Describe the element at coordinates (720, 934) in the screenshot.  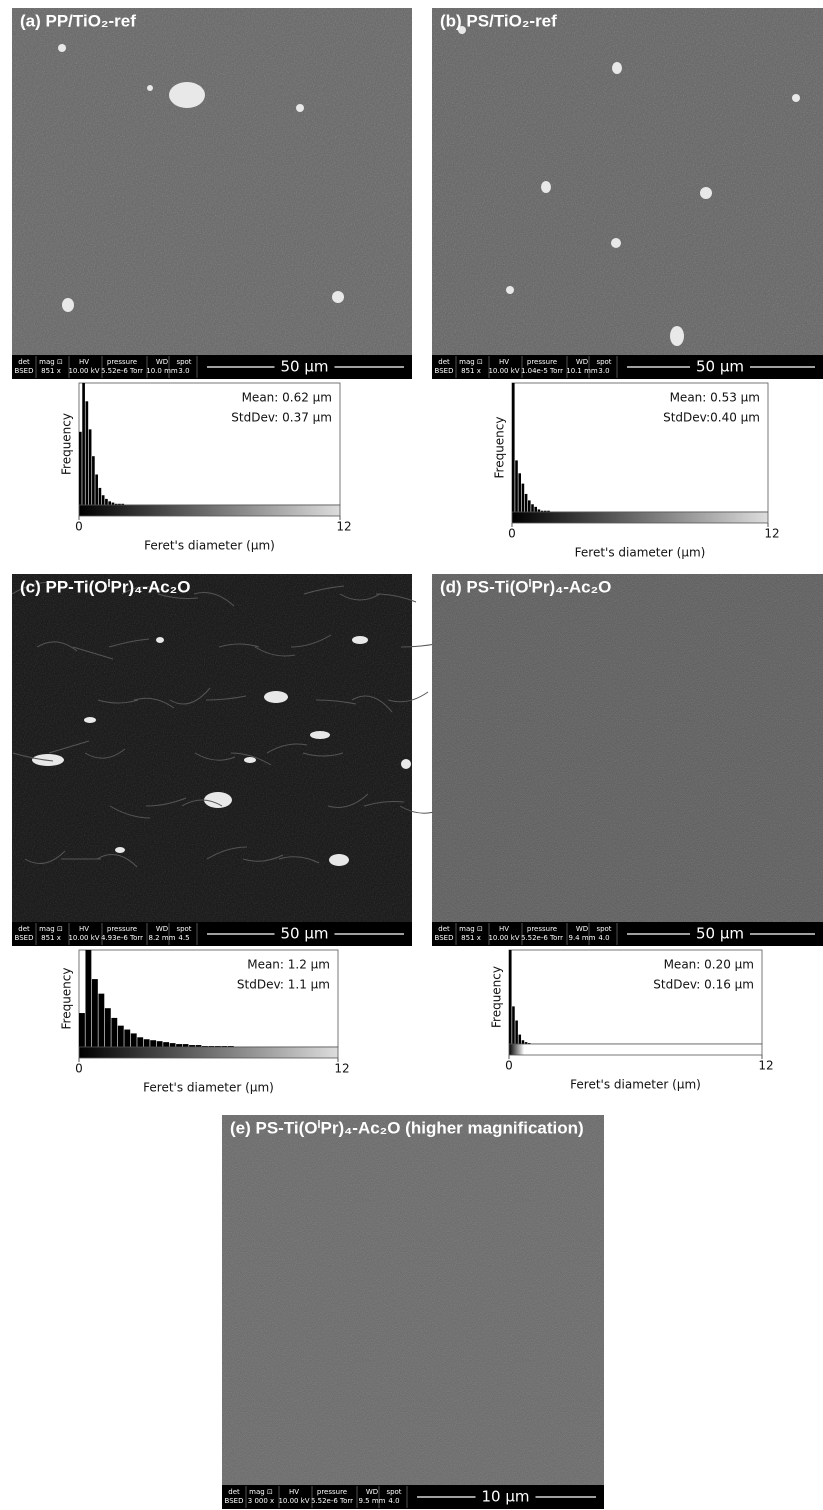
I see `scale-bar-label: 50 µm` at that location.